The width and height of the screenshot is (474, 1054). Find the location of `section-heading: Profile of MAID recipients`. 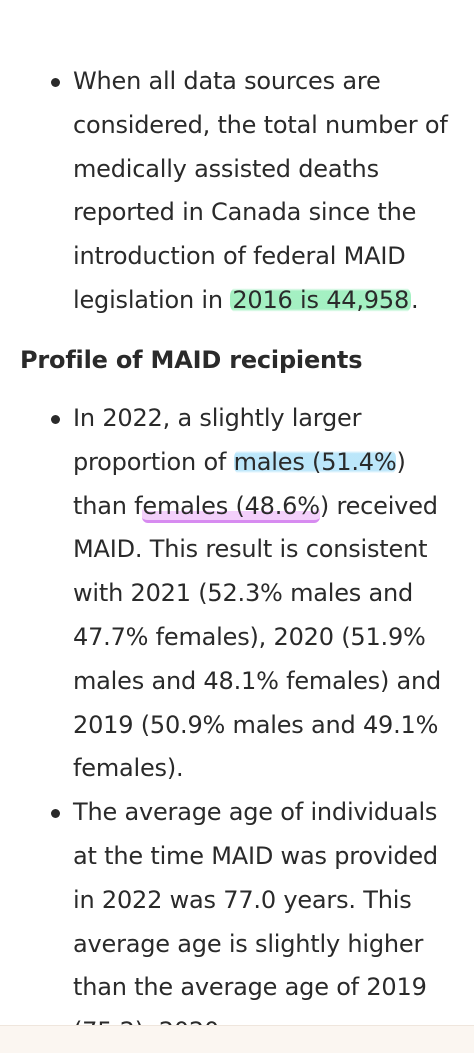

section-heading: Profile of MAID recipients is located at coordinates (191, 360).